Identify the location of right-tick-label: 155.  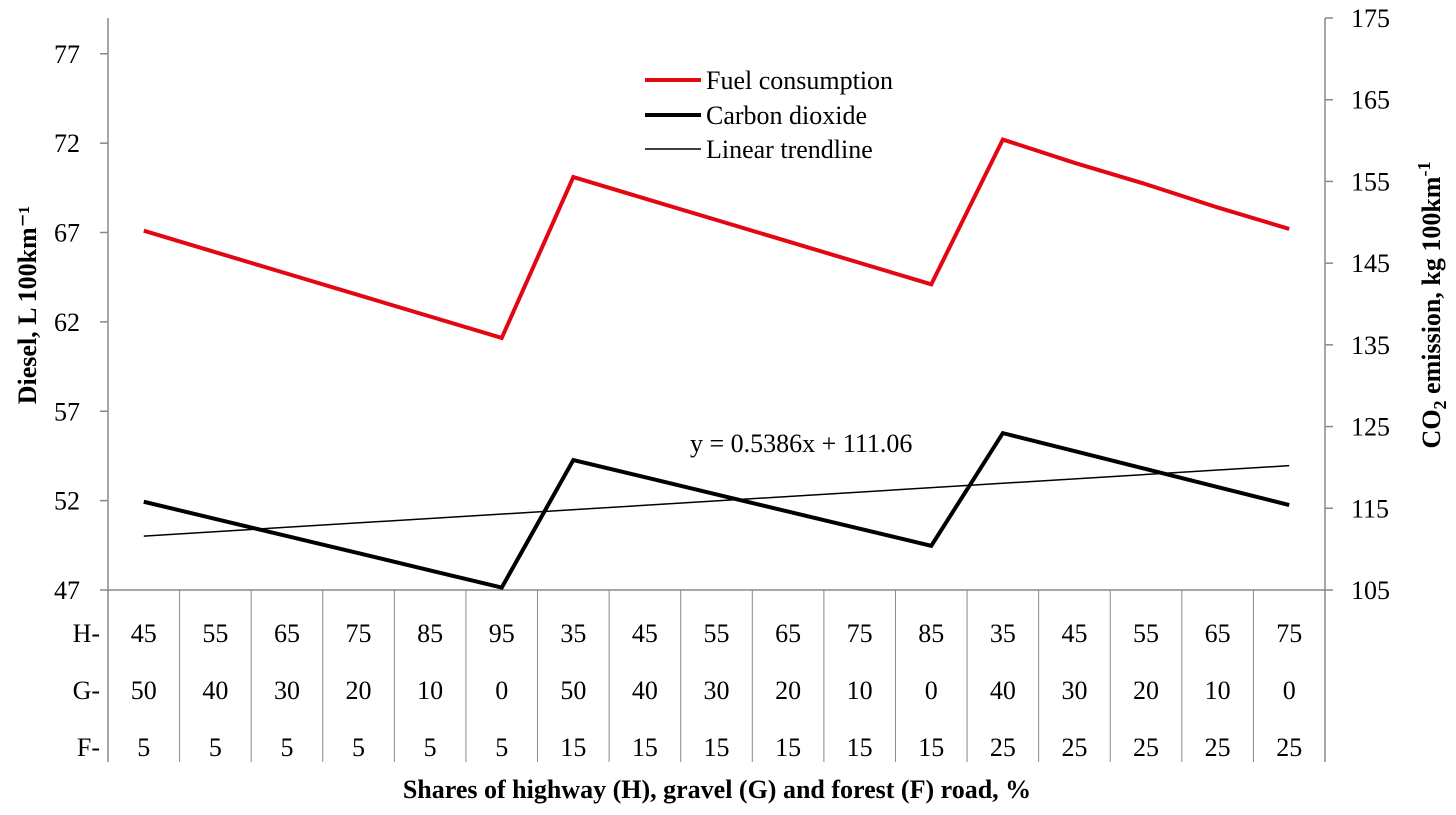
(1370, 181).